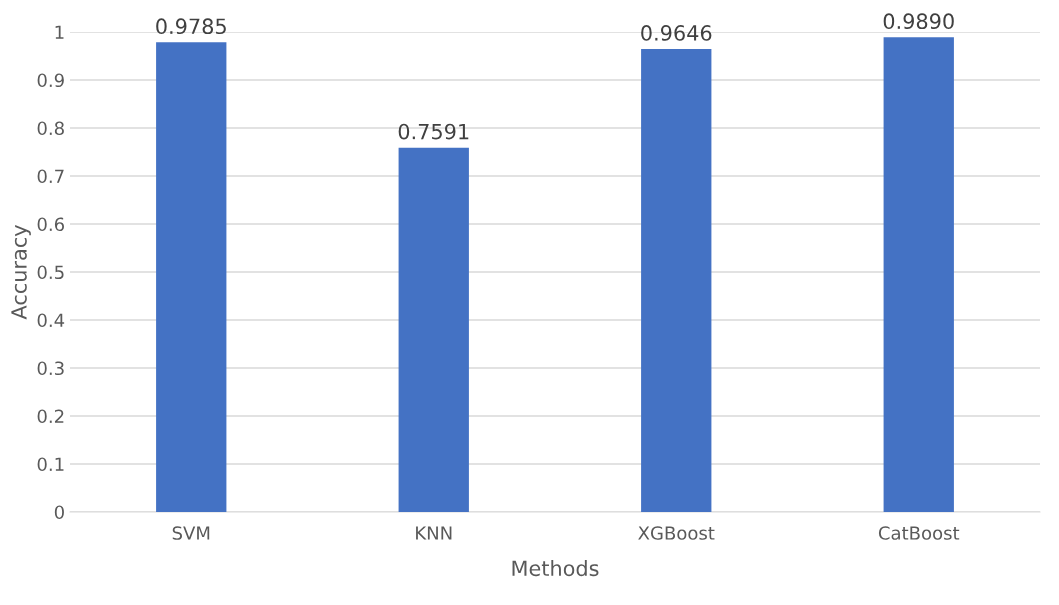 This screenshot has width=1059, height=605. I want to click on data-label: 0.9785, so click(191, 26).